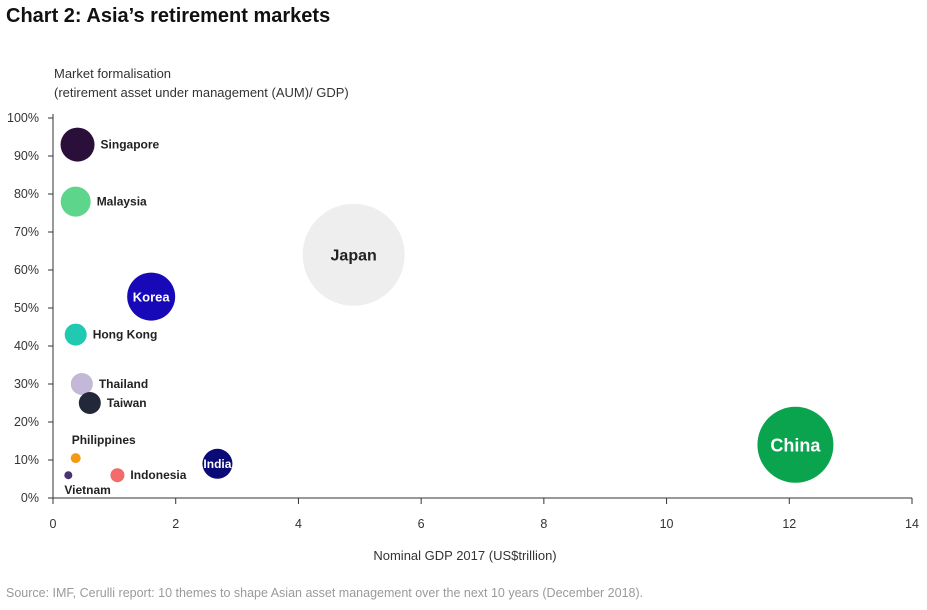 The image size is (927, 610). I want to click on y-tick-label: 0%, so click(30, 498).